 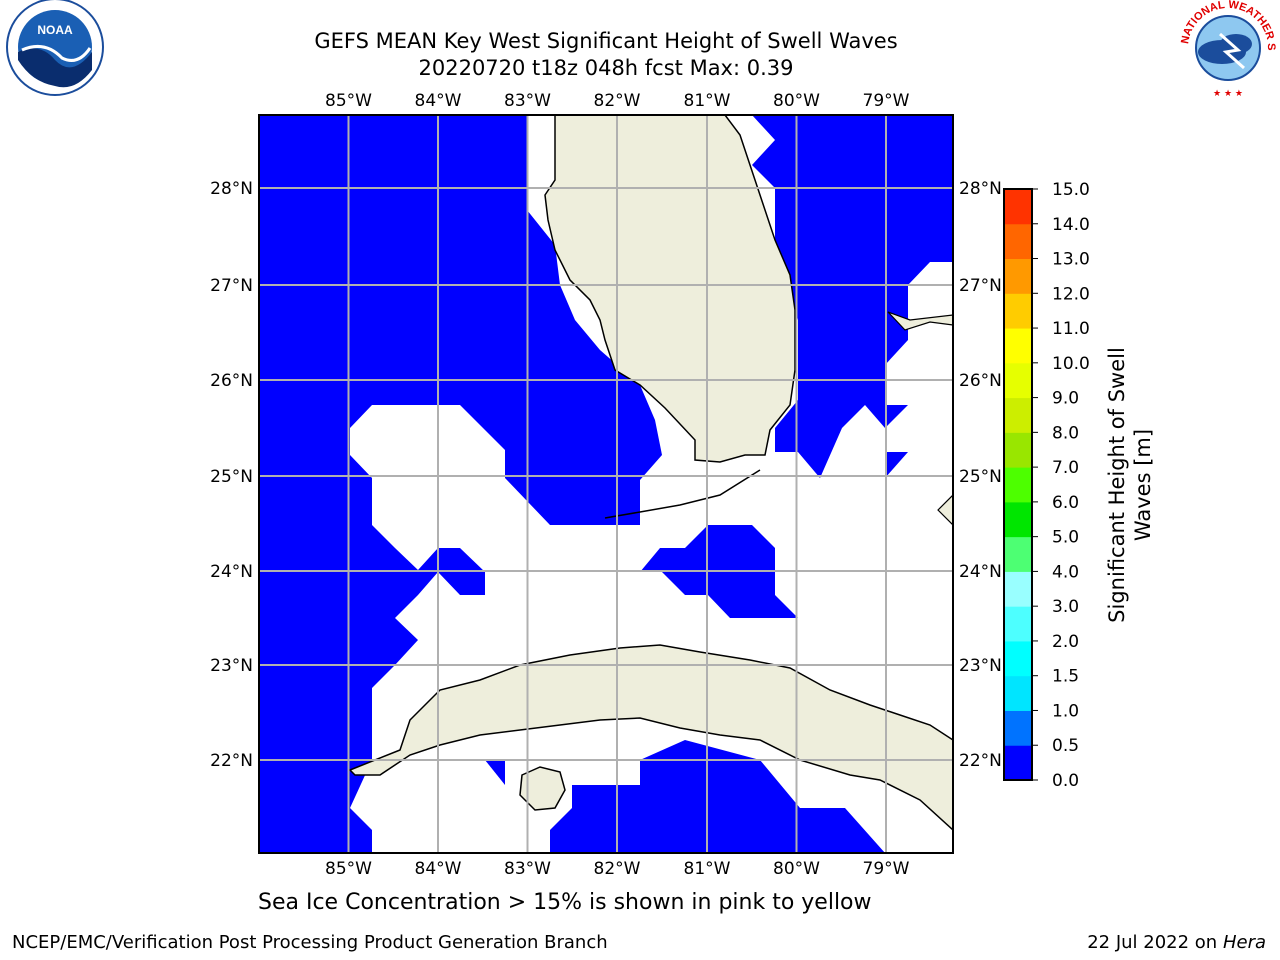 I want to click on lon-tick-top: 79°W, so click(x=886, y=101).